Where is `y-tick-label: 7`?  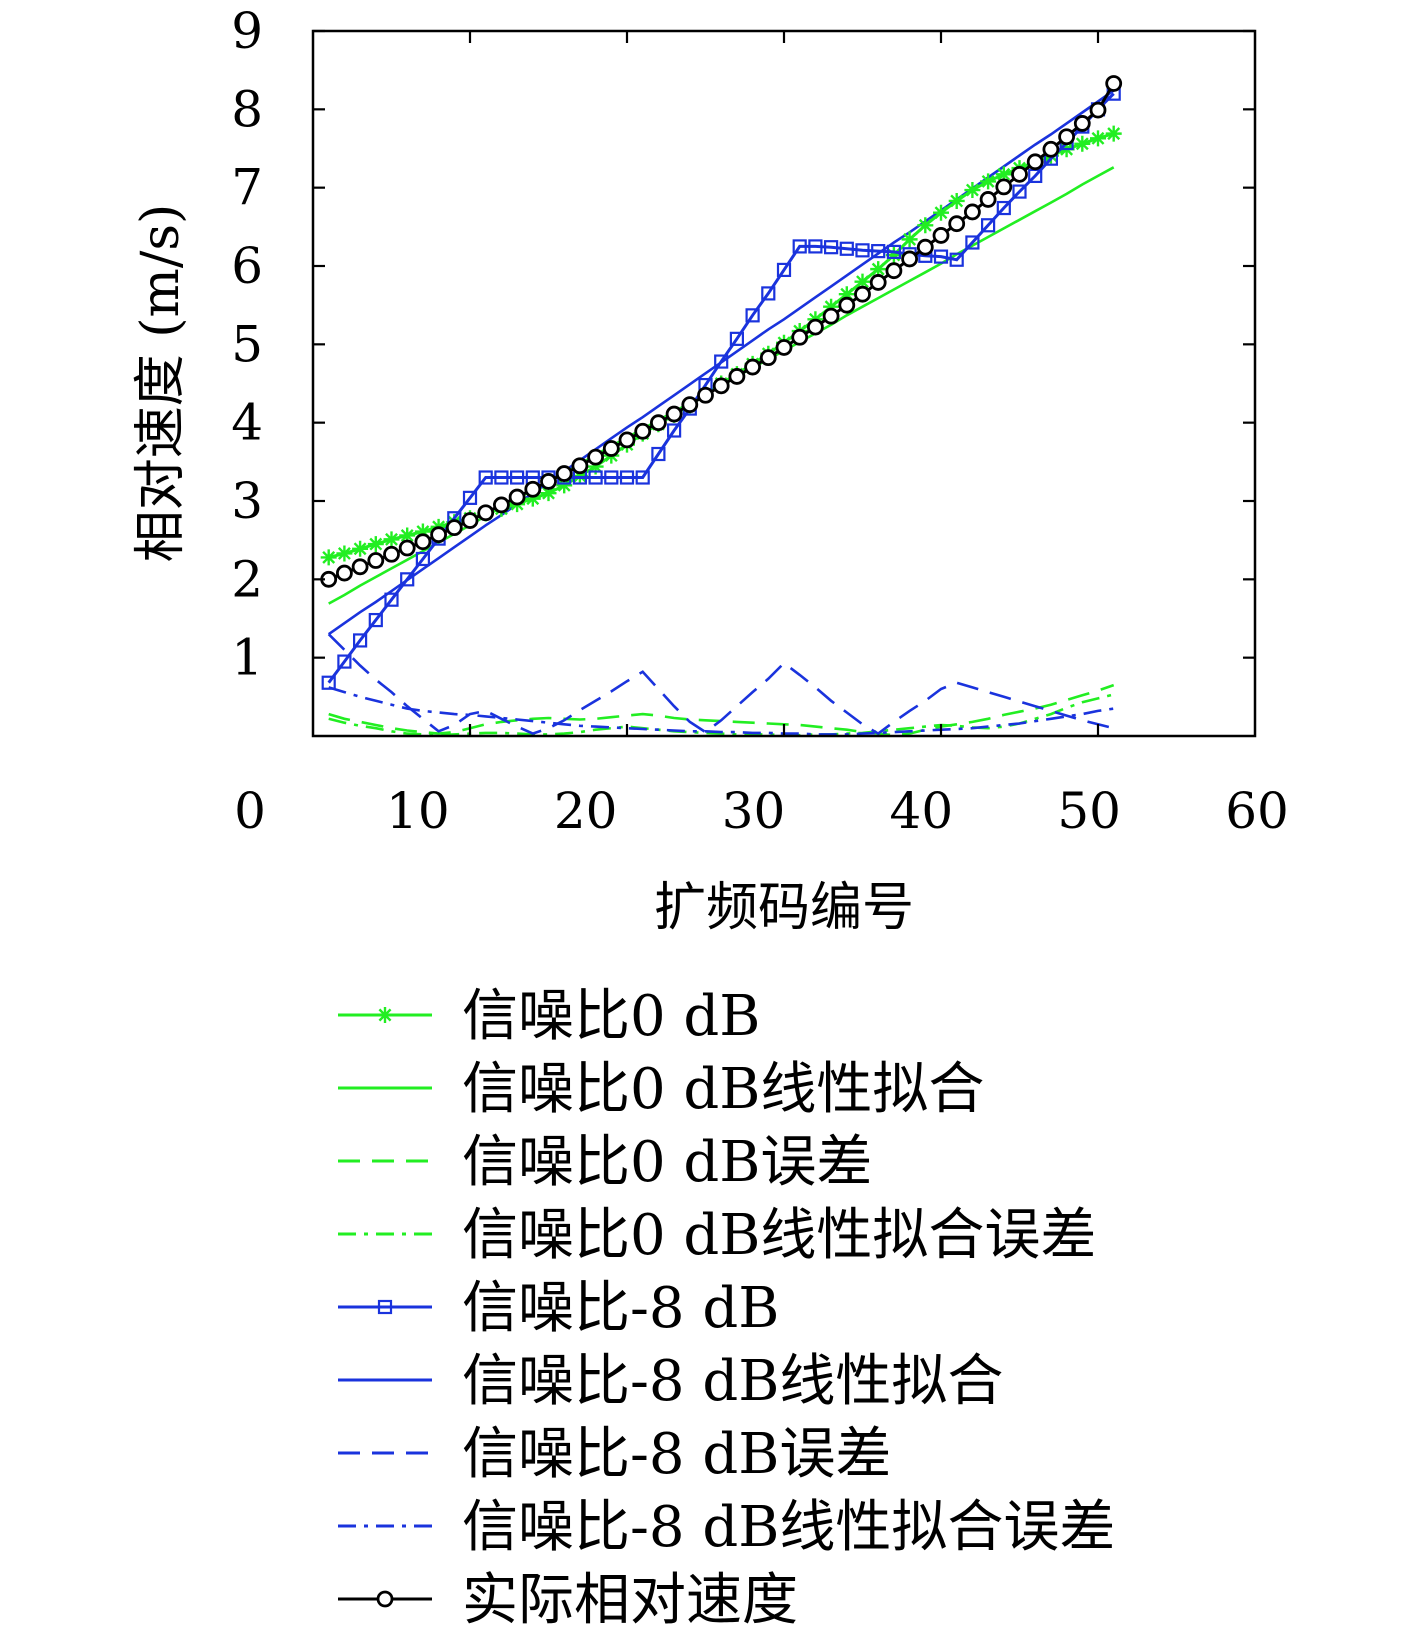
y-tick-label: 7 is located at coordinates (247, 188).